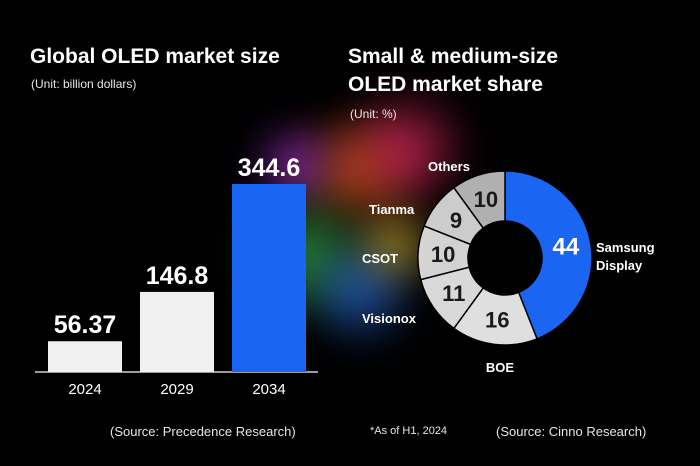 This screenshot has width=700, height=466. I want to click on bar-value-label: 56.37, so click(85, 325).